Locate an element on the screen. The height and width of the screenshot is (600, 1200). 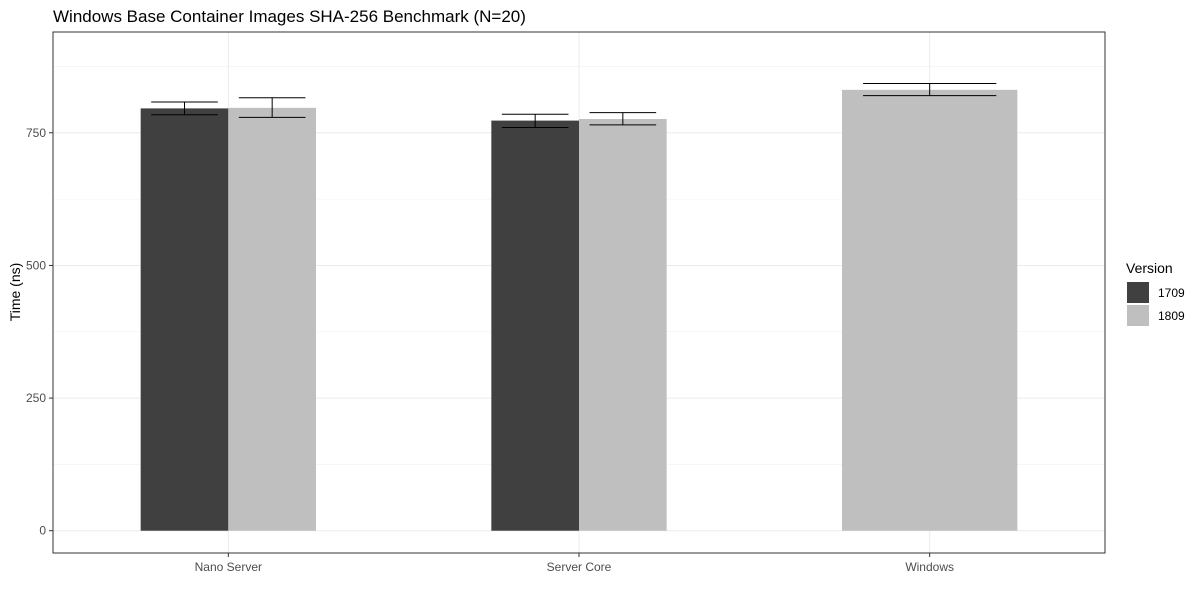
y-tick-label: 750 is located at coordinates (36, 133).